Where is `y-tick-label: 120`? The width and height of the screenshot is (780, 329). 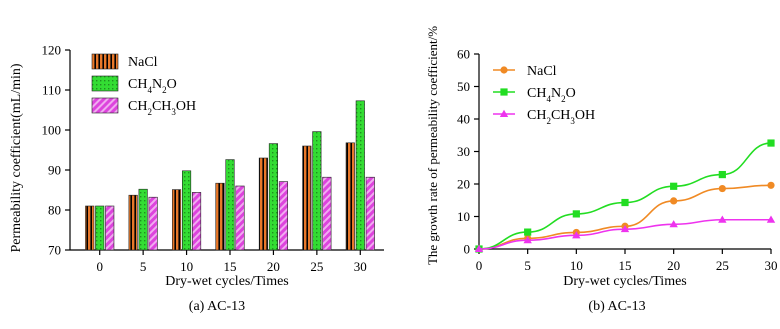
y-tick-label: 120 is located at coordinates (52, 50).